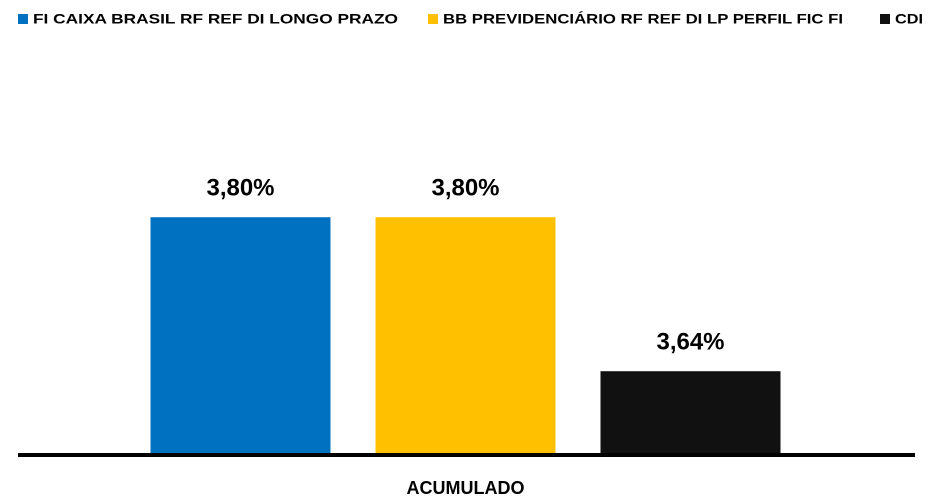 Image resolution: width=926 pixels, height=498 pixels. I want to click on legend-text: CDI, so click(909, 19).